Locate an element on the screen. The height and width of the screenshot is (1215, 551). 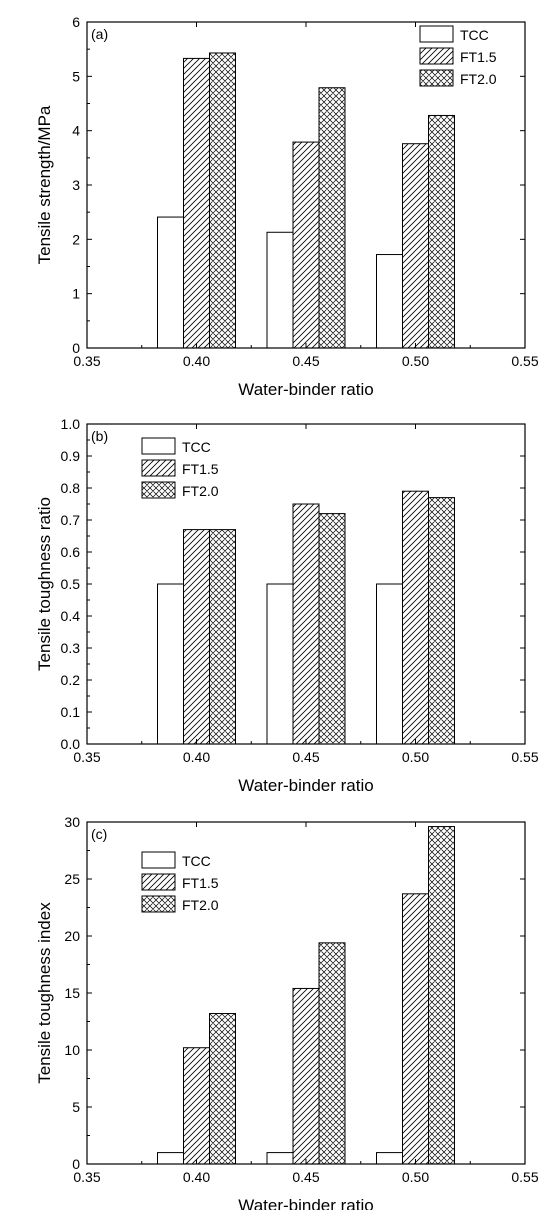
y-axis-label: Tensile strength/MPa is located at coordinates (44, 184).